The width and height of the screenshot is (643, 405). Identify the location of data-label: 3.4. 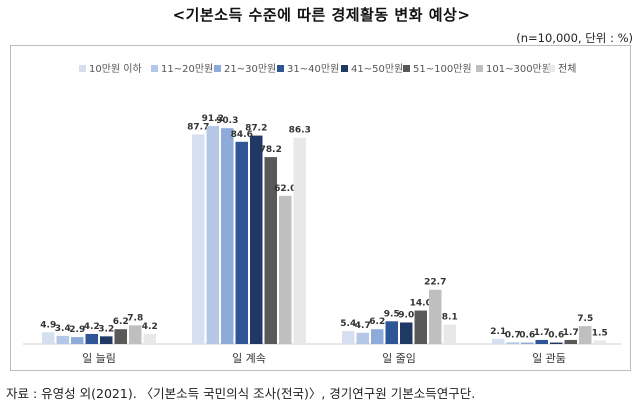
(63, 329).